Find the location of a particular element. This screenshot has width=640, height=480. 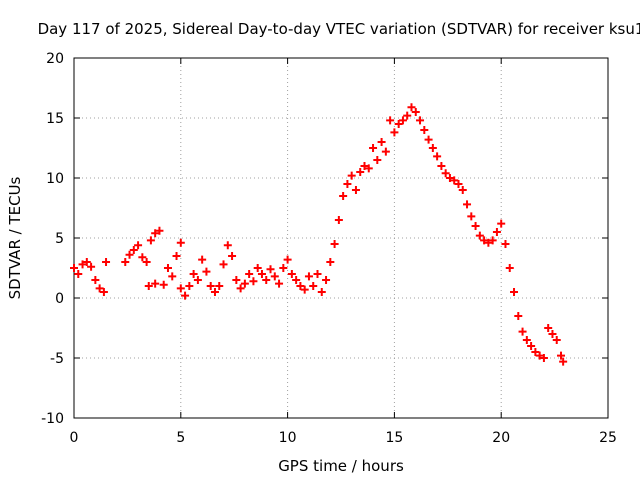

y-axis-label: SDTVAR / TECUs is located at coordinates (15, 237).